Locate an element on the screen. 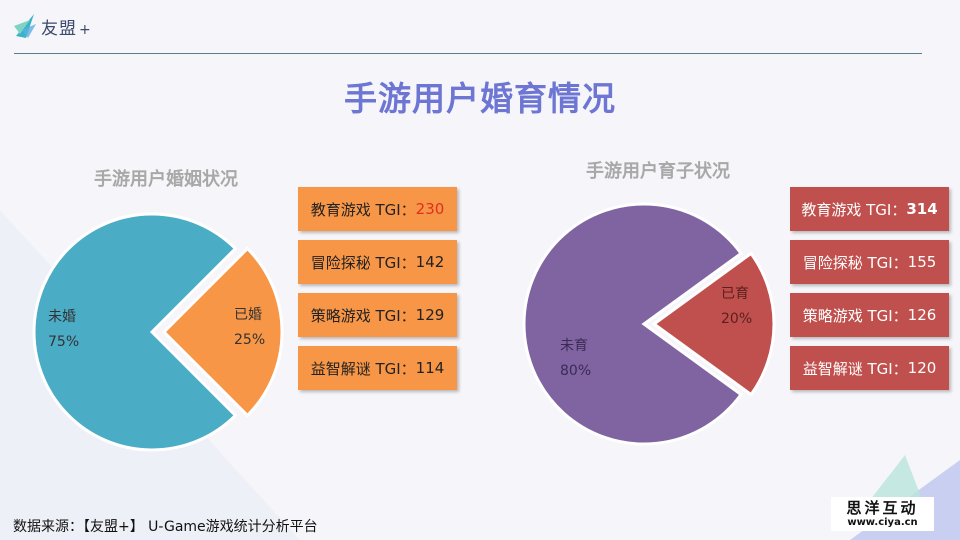 Image resolution: width=960 pixels, height=540 pixels. header-divider is located at coordinates (468, 53).